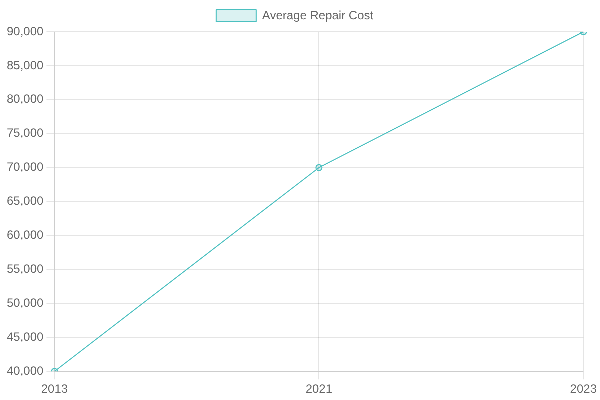  I want to click on legend-label: Average Repair Cost, so click(318, 15).